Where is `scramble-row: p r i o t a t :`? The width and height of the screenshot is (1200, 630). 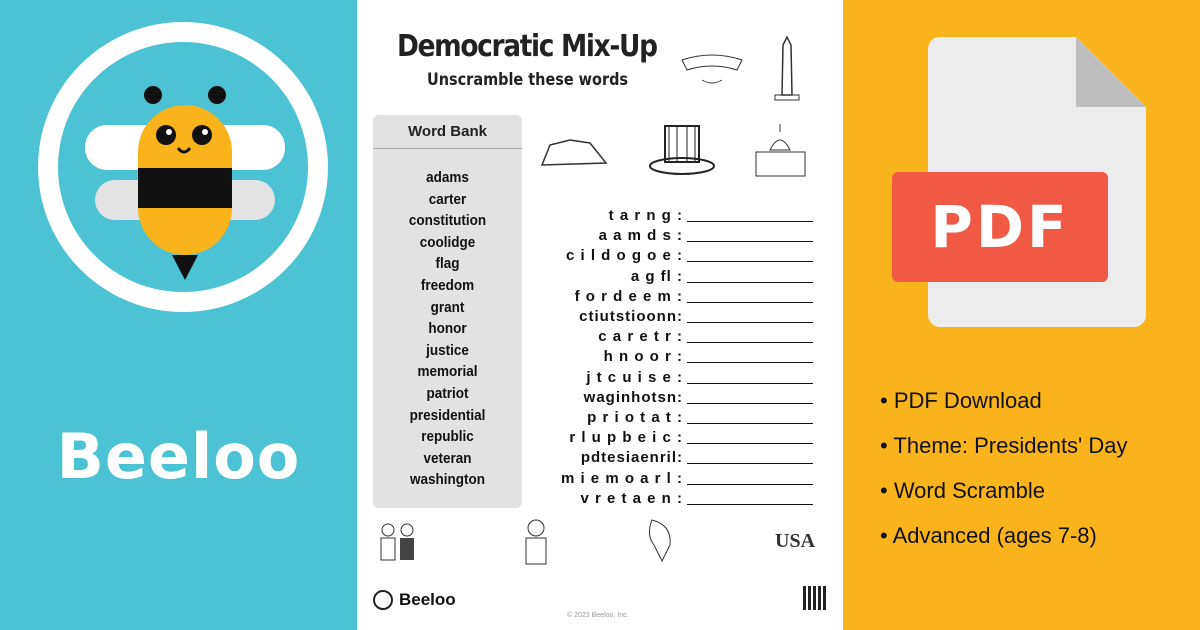 scramble-row: p r i o t a t : is located at coordinates (673, 418).